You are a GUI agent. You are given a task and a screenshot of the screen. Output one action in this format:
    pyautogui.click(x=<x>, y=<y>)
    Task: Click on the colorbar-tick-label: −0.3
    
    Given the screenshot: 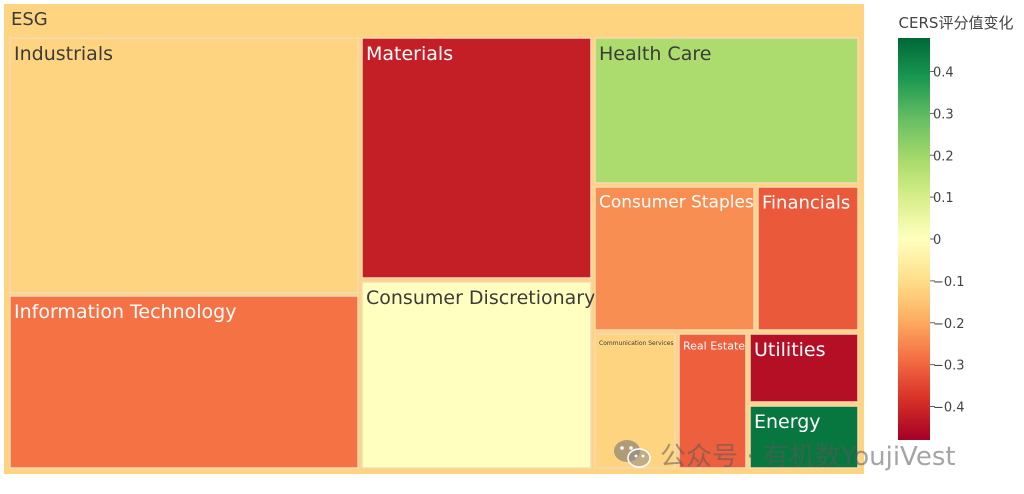 What is the action you would take?
    pyautogui.click(x=949, y=366)
    